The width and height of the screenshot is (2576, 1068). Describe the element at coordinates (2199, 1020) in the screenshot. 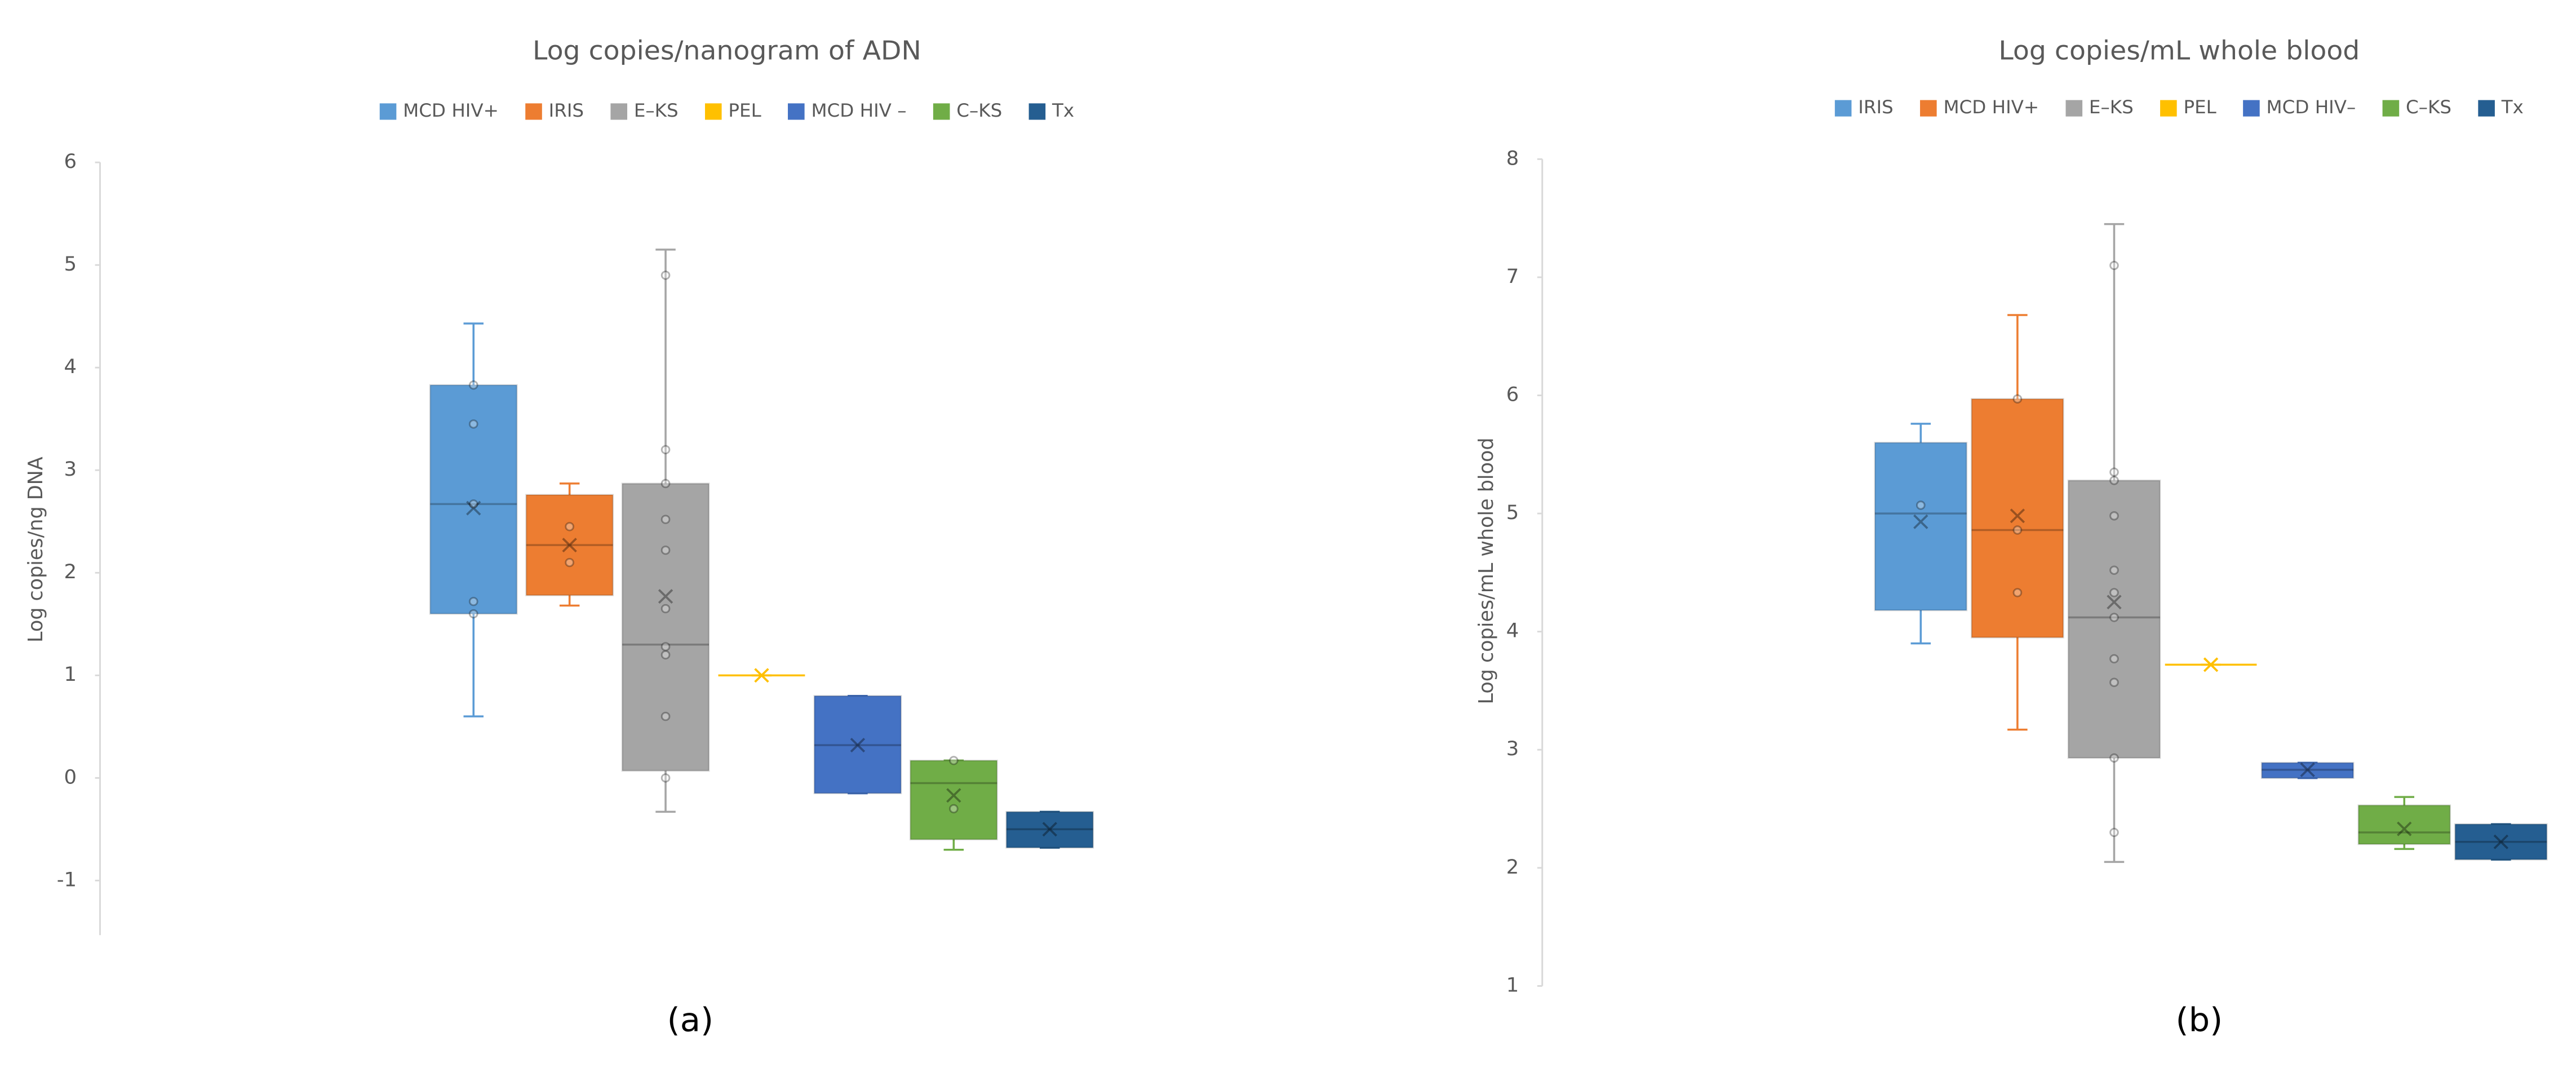

I see `caption: (b)` at that location.